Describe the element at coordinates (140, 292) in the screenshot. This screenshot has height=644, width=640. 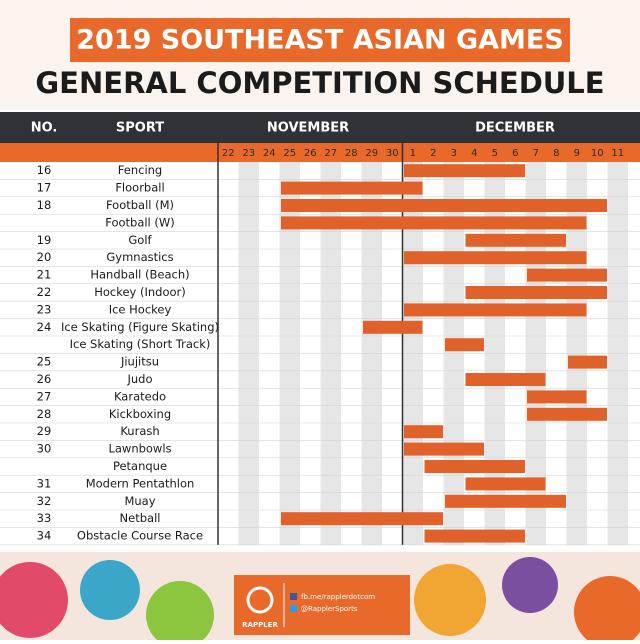
I see `row-sport: Hockey (Indoor)` at that location.